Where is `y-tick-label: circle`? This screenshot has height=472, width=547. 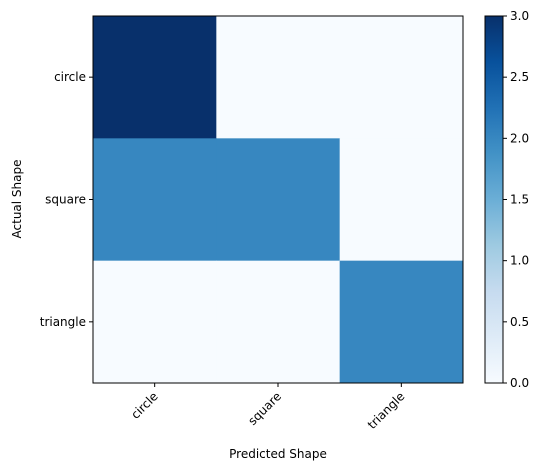 y-tick-label: circle is located at coordinates (70, 77).